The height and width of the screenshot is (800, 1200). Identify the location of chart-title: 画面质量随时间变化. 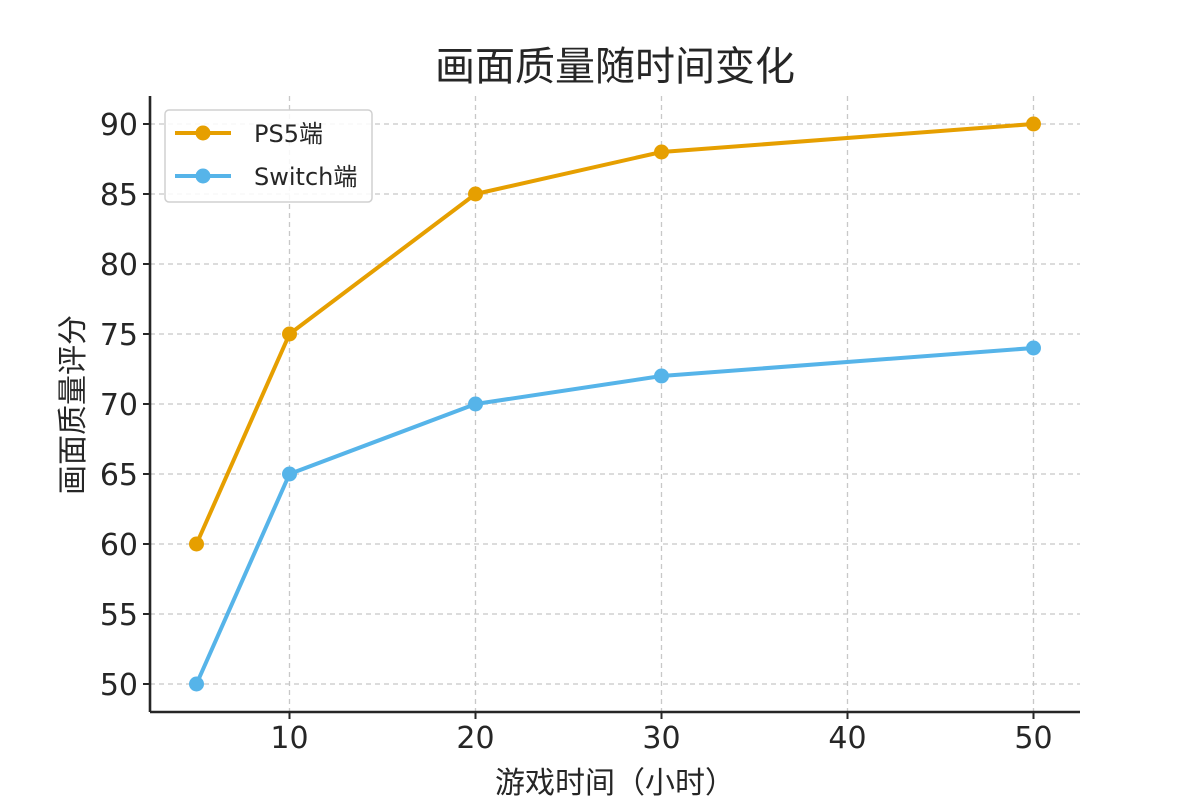
(615, 67).